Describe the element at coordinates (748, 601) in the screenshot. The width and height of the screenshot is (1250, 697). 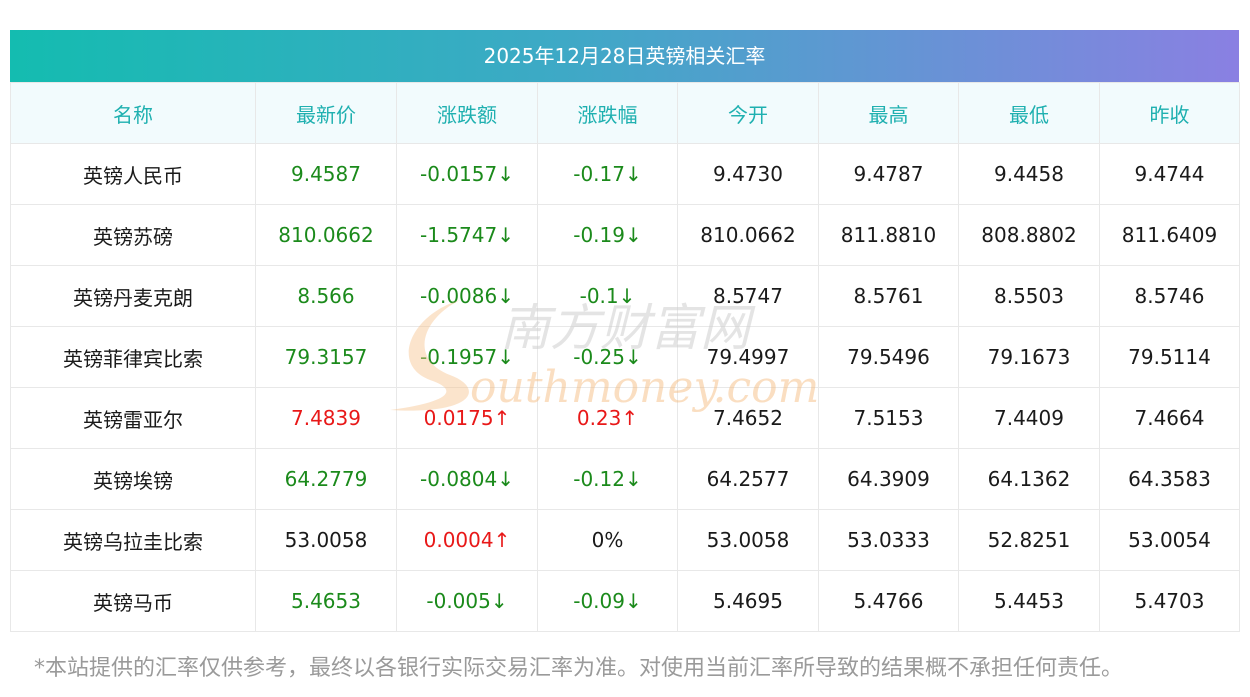
I see `cell-open: 5.4695` at that location.